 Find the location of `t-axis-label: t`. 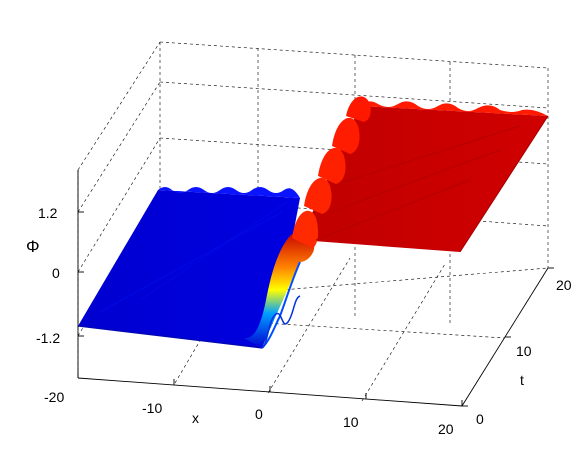

t-axis-label: t is located at coordinates (522, 380).